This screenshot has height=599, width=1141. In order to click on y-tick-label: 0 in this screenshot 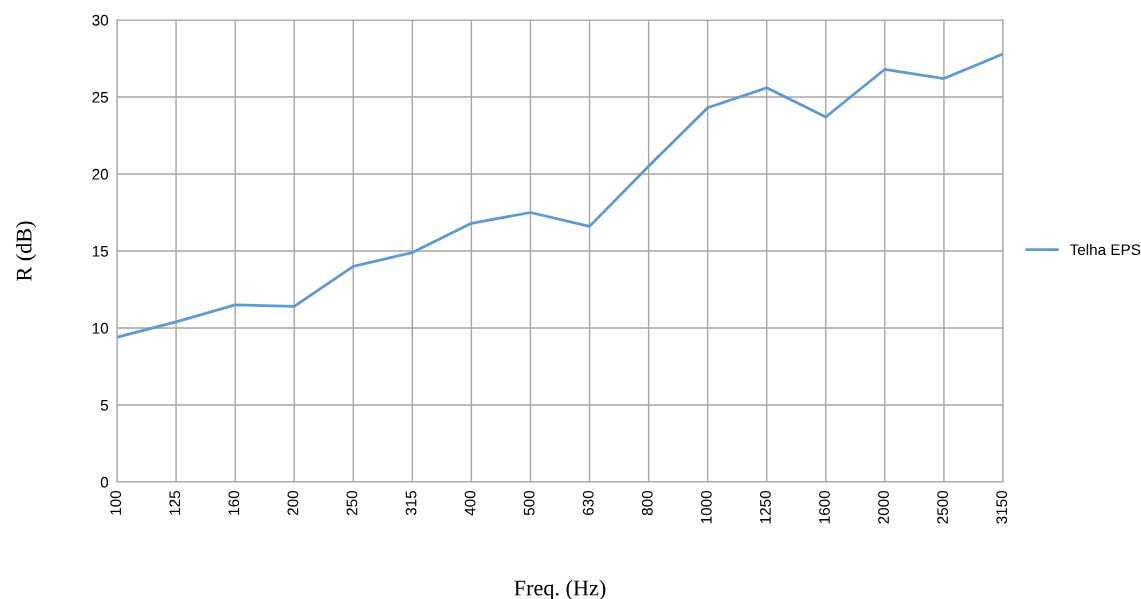, I will do `click(104, 482)`.